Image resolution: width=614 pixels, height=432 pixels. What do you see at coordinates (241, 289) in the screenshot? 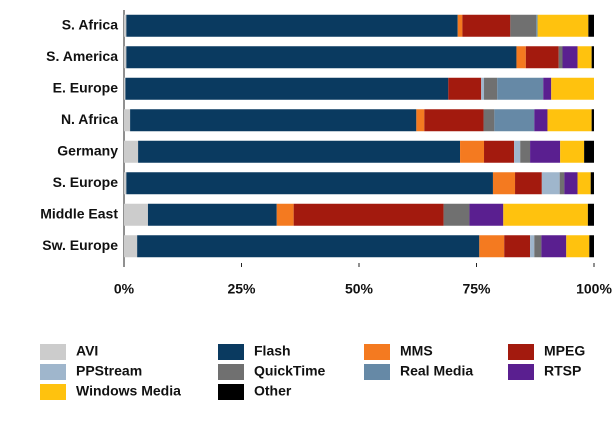
I see `x-tick-label: 25%` at bounding box center [241, 289].